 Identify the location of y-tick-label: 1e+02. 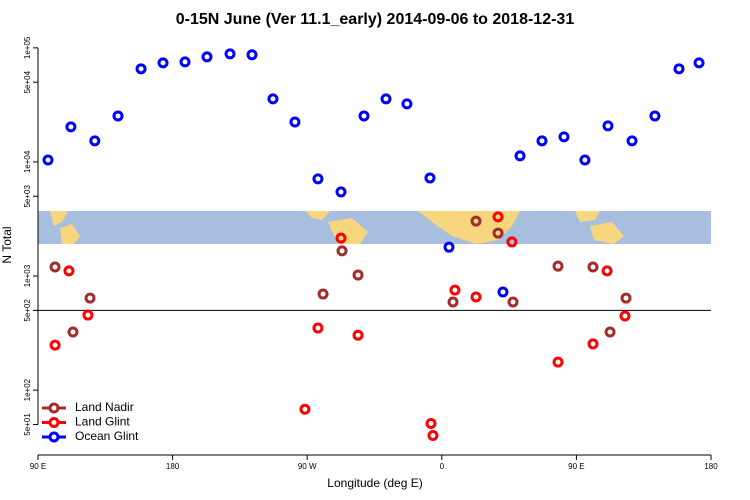
(27, 389).